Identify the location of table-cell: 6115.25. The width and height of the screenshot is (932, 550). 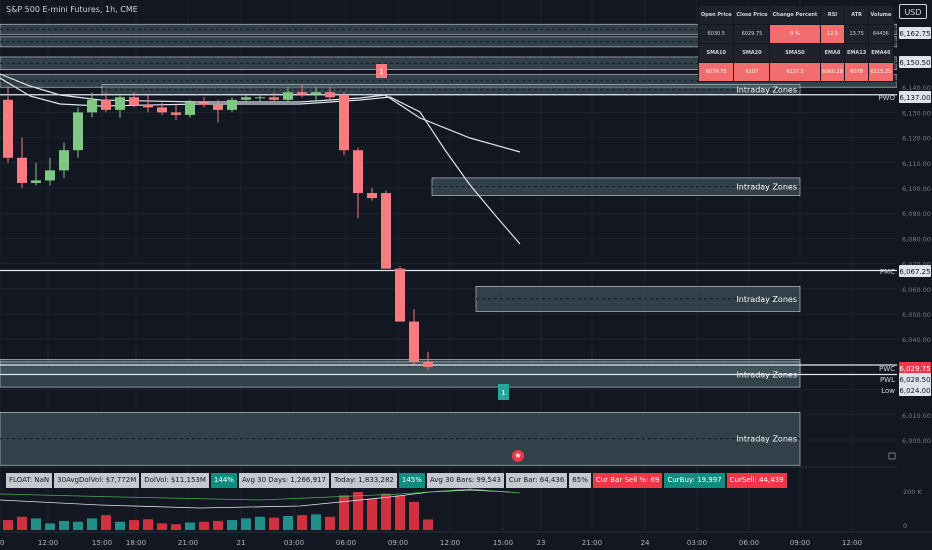
(881, 72).